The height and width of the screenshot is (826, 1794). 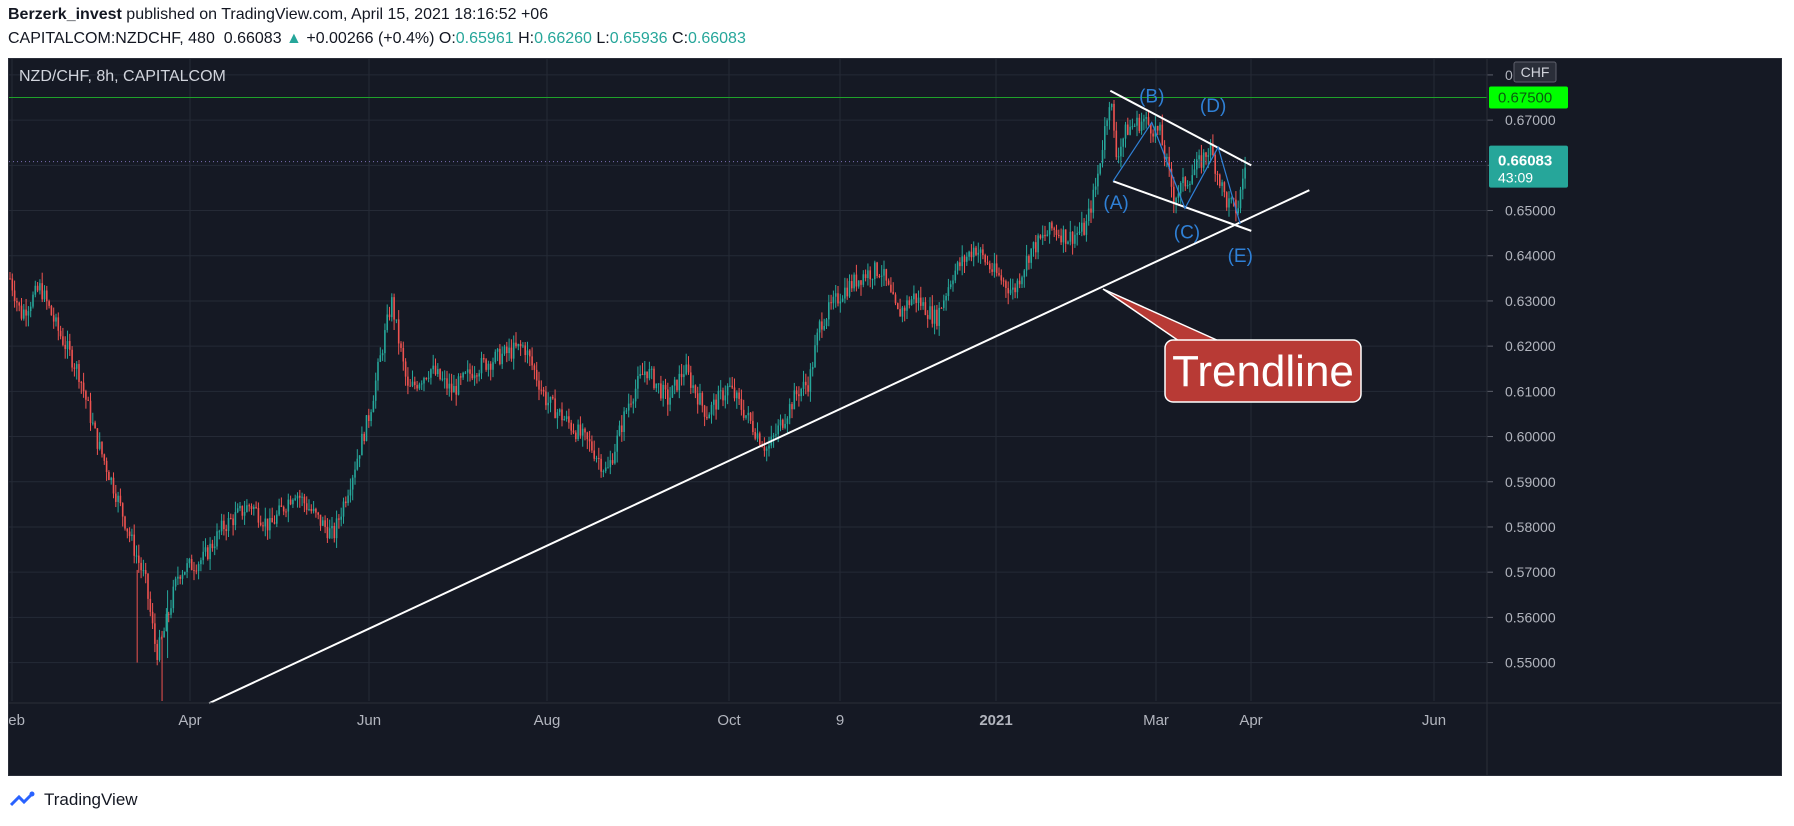 I want to click on wave-label: (D), so click(x=1213, y=106).